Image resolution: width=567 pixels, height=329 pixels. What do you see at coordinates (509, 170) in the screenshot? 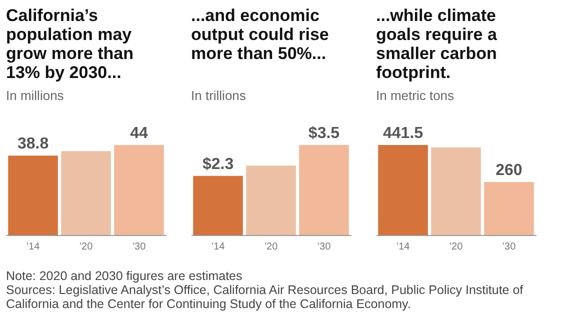
I see `data-label: 260` at bounding box center [509, 170].